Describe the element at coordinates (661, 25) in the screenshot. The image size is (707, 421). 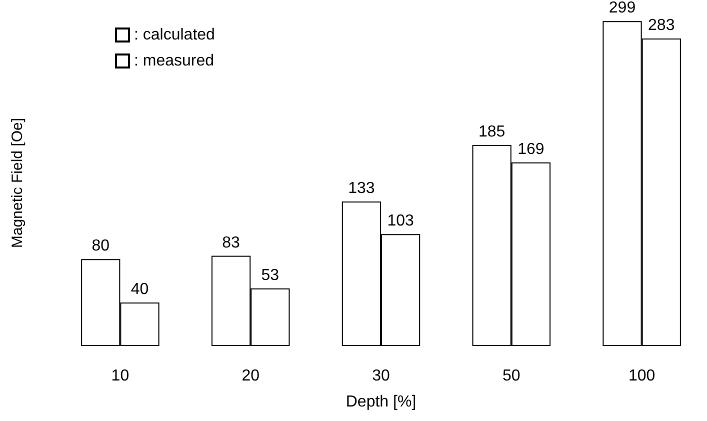
I see `data-label: 283` at that location.